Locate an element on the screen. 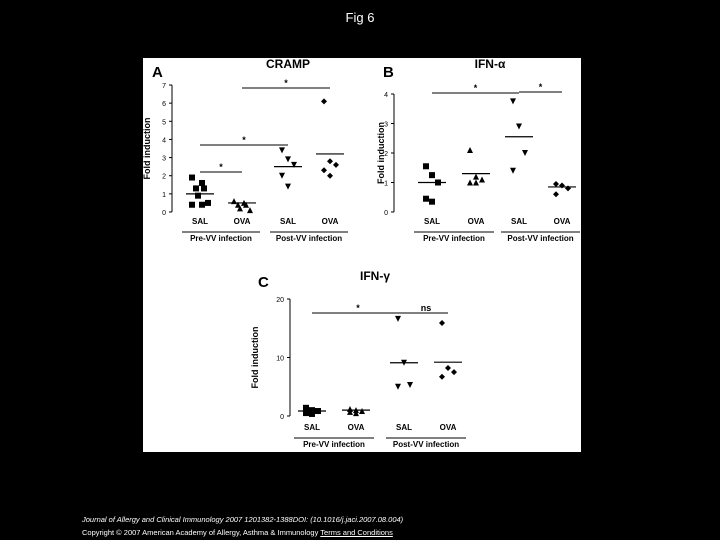  y-tick-label: 7 is located at coordinates (164, 86).